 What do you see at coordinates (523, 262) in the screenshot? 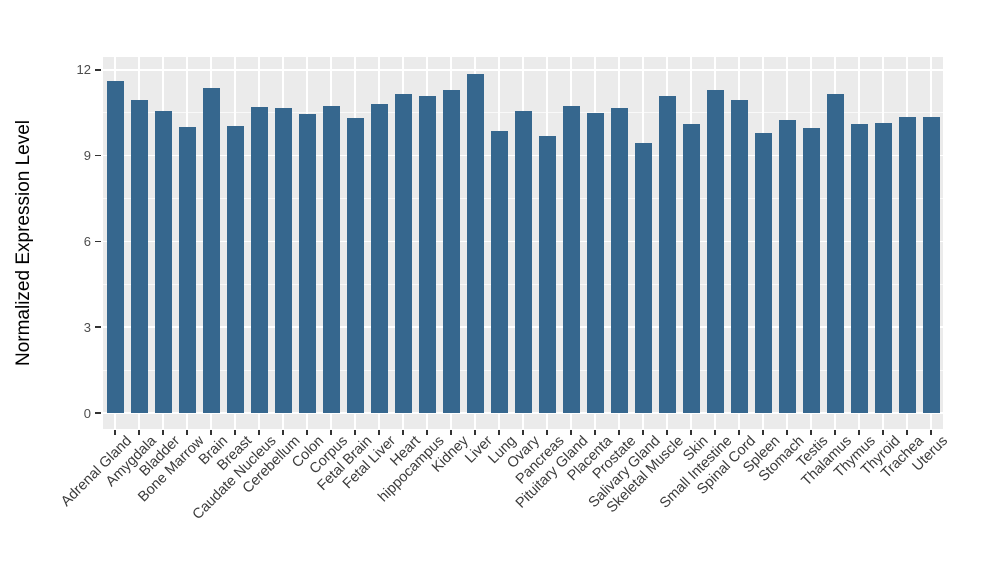
I see `bar-ovary` at bounding box center [523, 262].